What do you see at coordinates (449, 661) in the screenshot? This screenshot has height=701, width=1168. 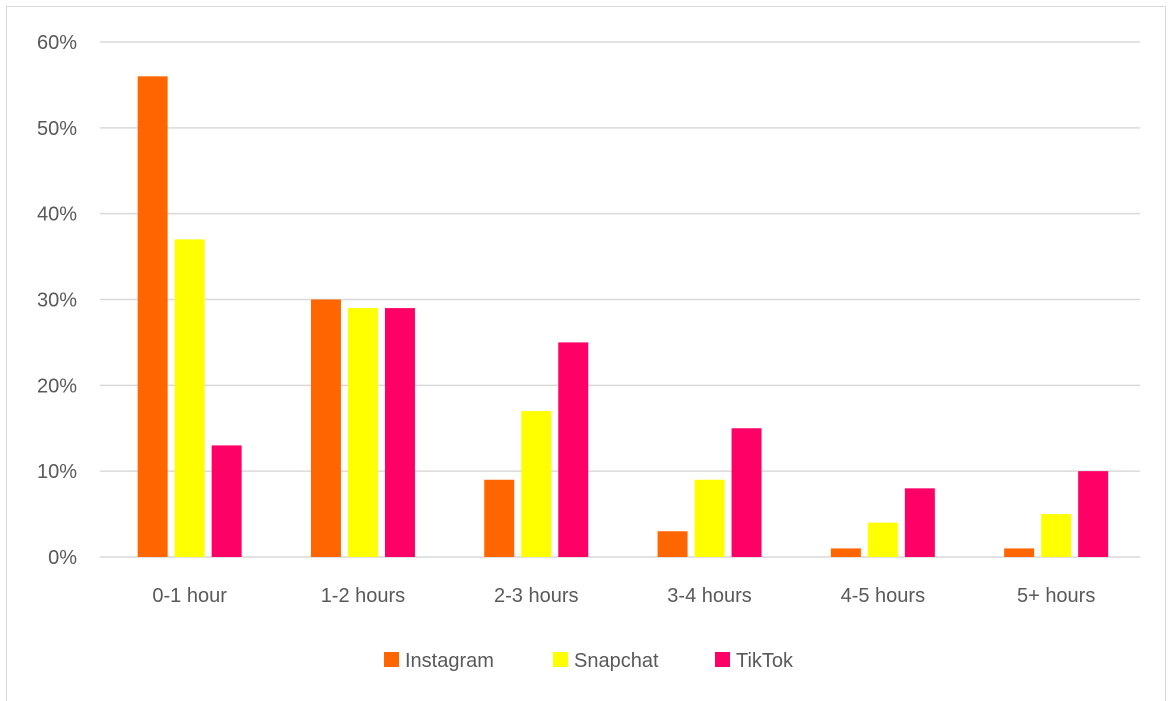 I see `legend-label-instagram: Instagram` at bounding box center [449, 661].